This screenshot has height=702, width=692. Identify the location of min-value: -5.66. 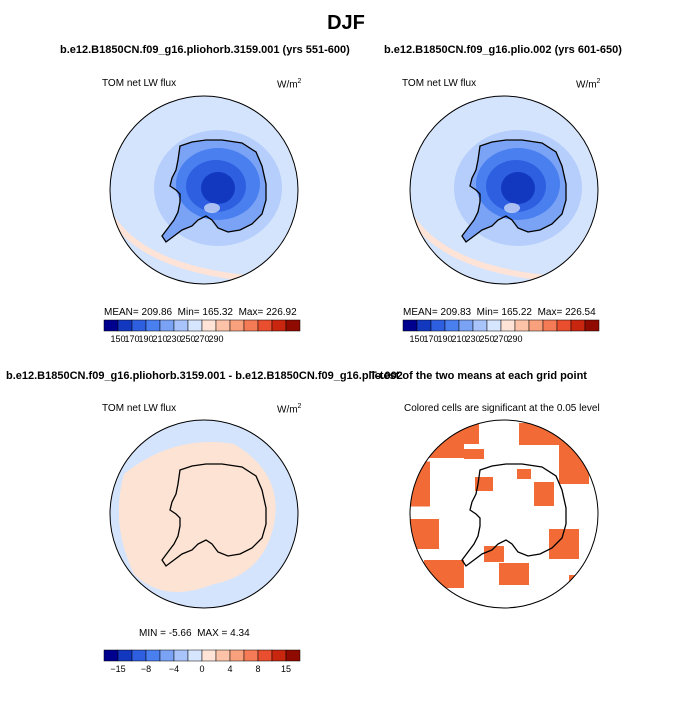
(180, 633).